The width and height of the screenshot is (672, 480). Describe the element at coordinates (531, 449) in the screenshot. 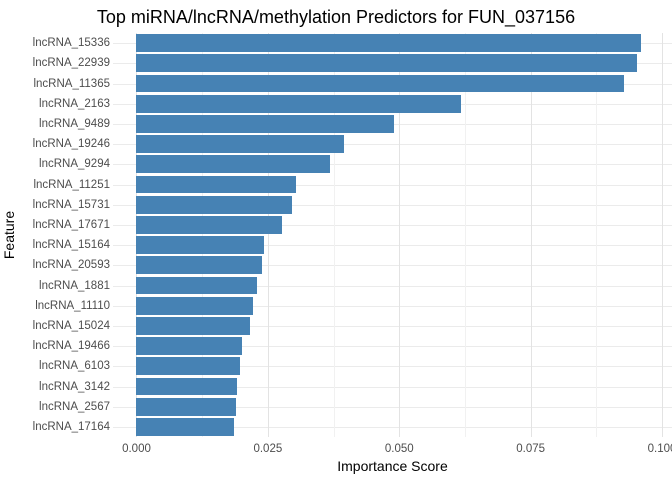

I see `x-tick-label: 0.075` at that location.